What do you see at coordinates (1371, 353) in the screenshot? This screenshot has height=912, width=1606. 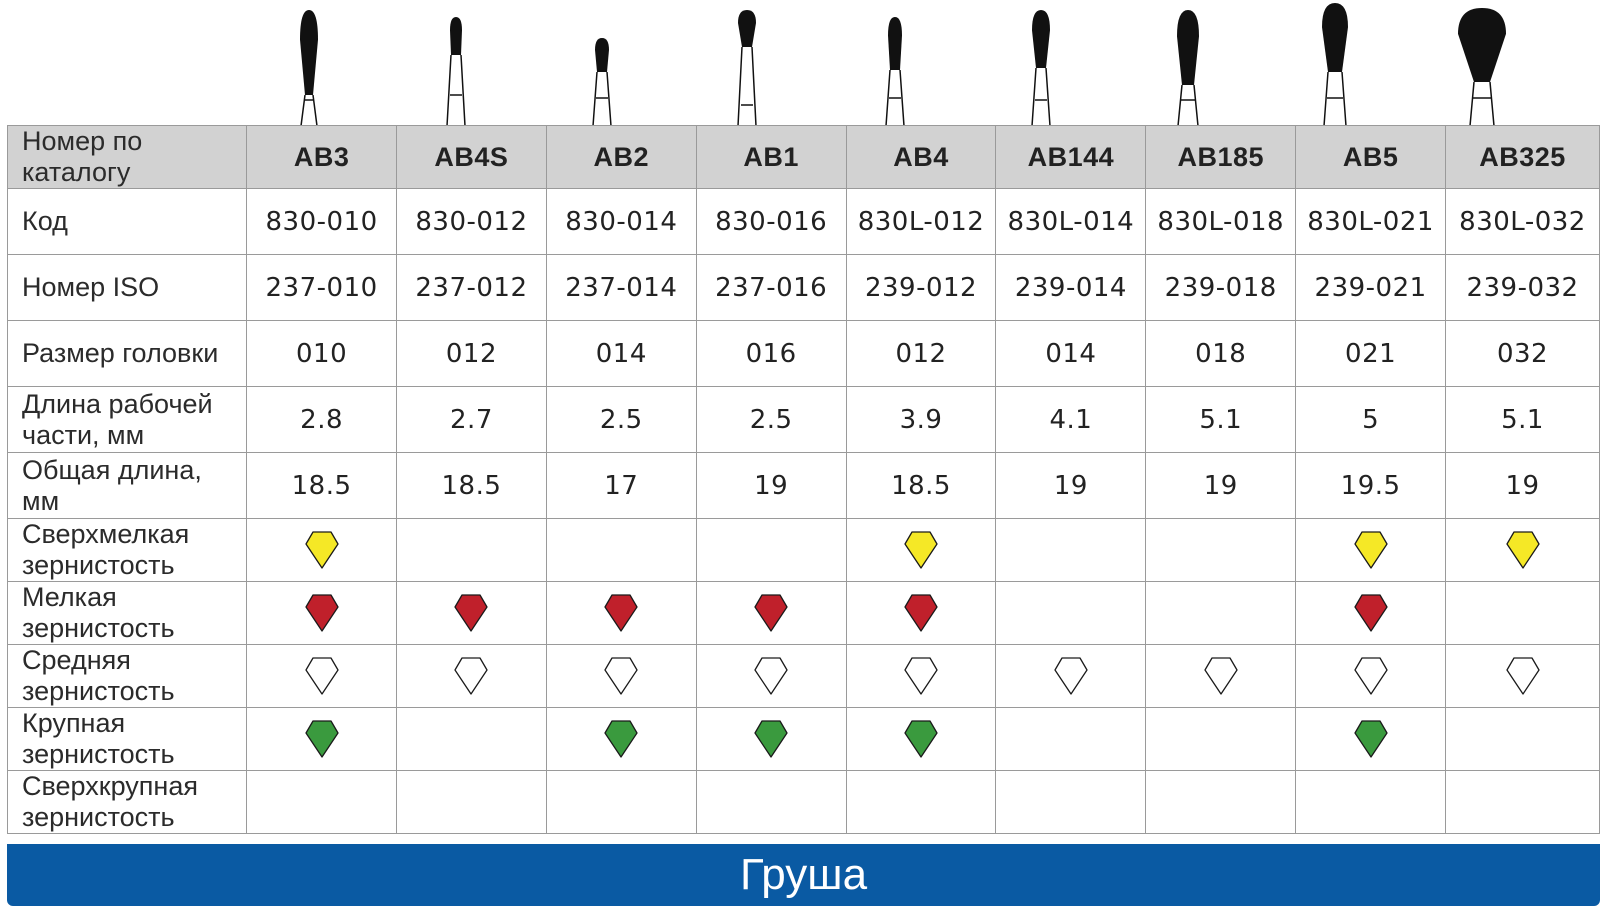 I see `head-size-cell: 021` at bounding box center [1371, 353].